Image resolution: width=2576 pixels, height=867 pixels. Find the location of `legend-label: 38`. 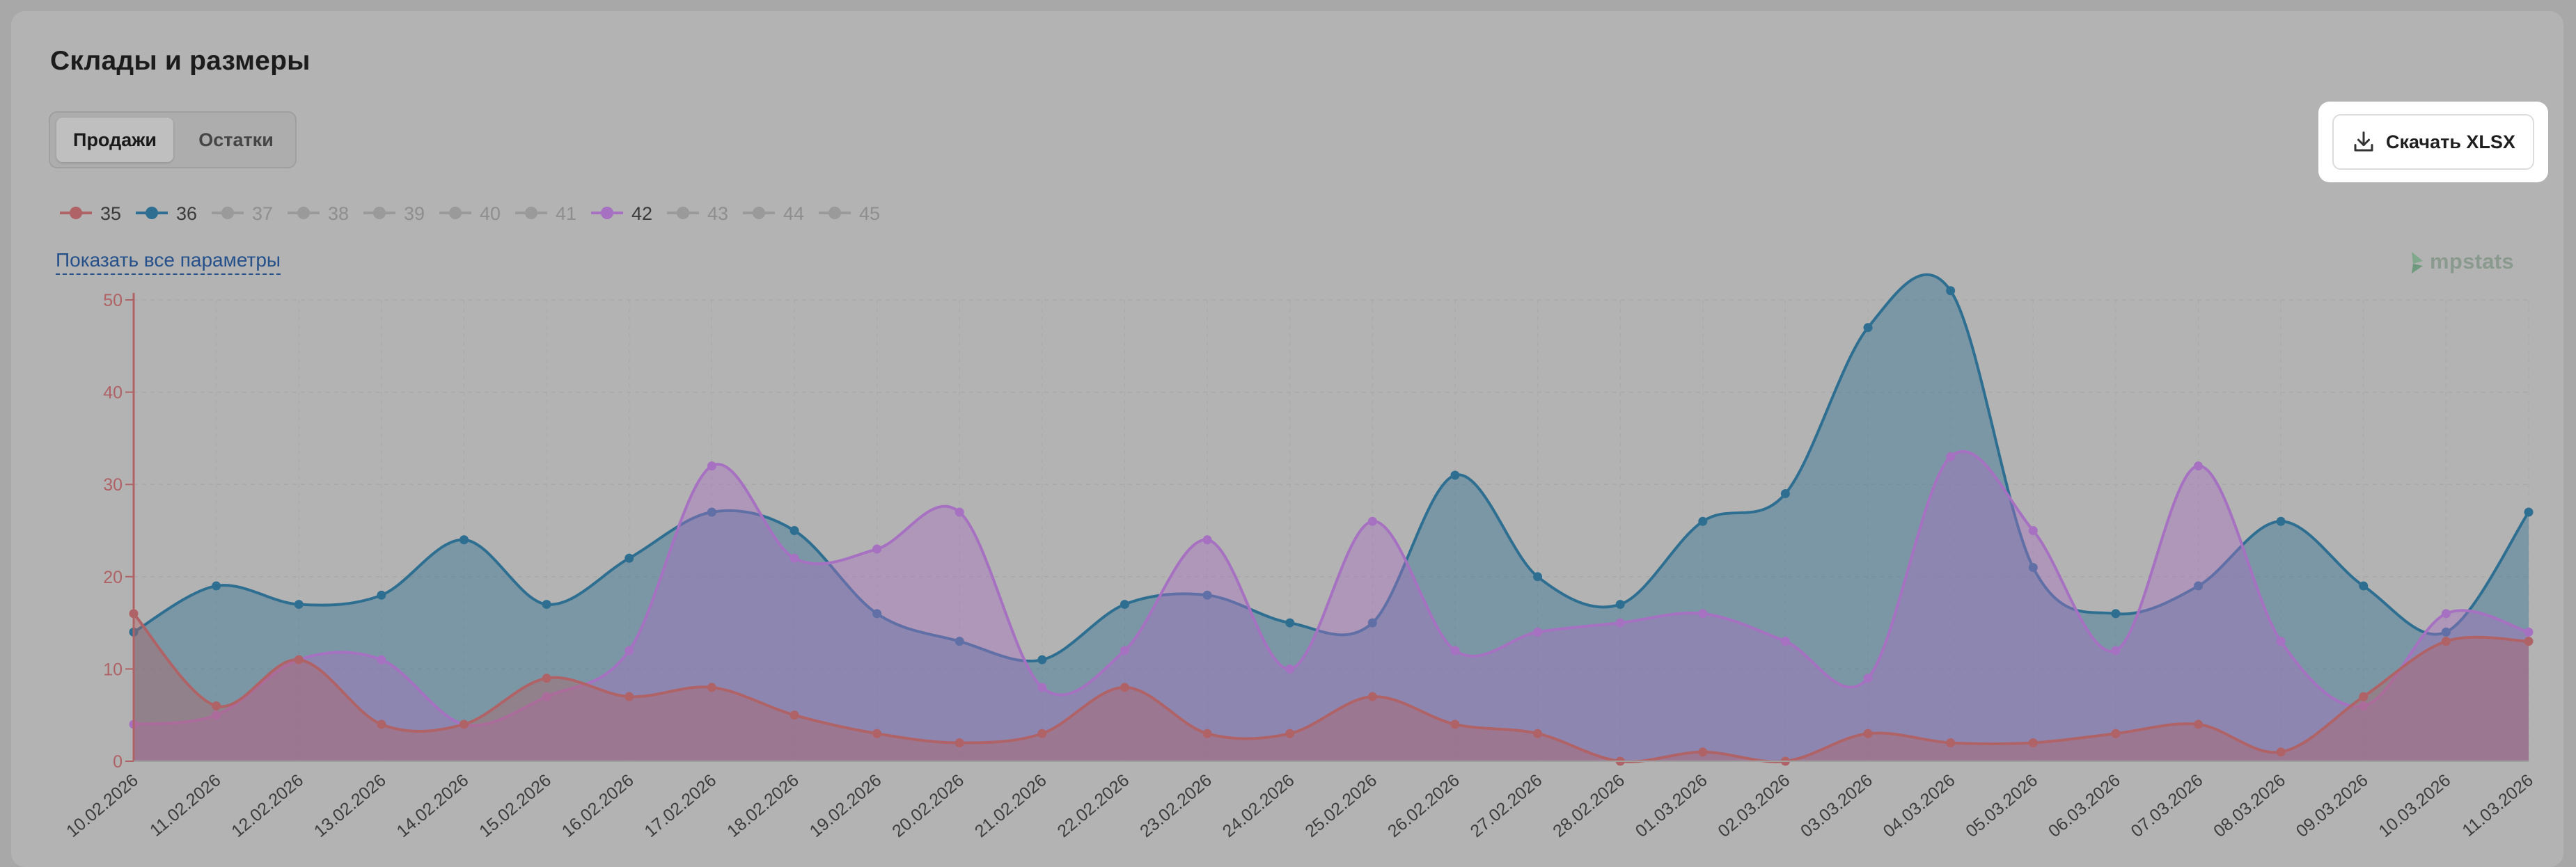

legend-label: 38 is located at coordinates (339, 213).